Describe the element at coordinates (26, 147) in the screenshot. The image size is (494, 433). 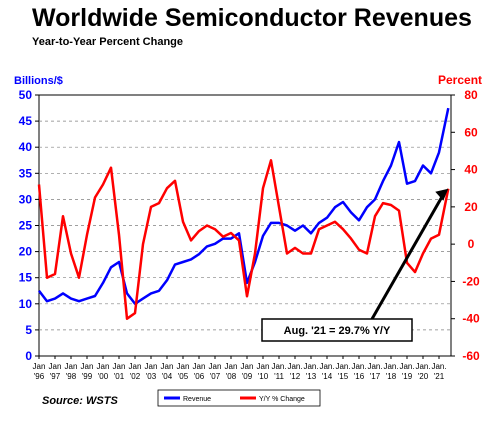
I see `left-tick-label: 40` at that location.